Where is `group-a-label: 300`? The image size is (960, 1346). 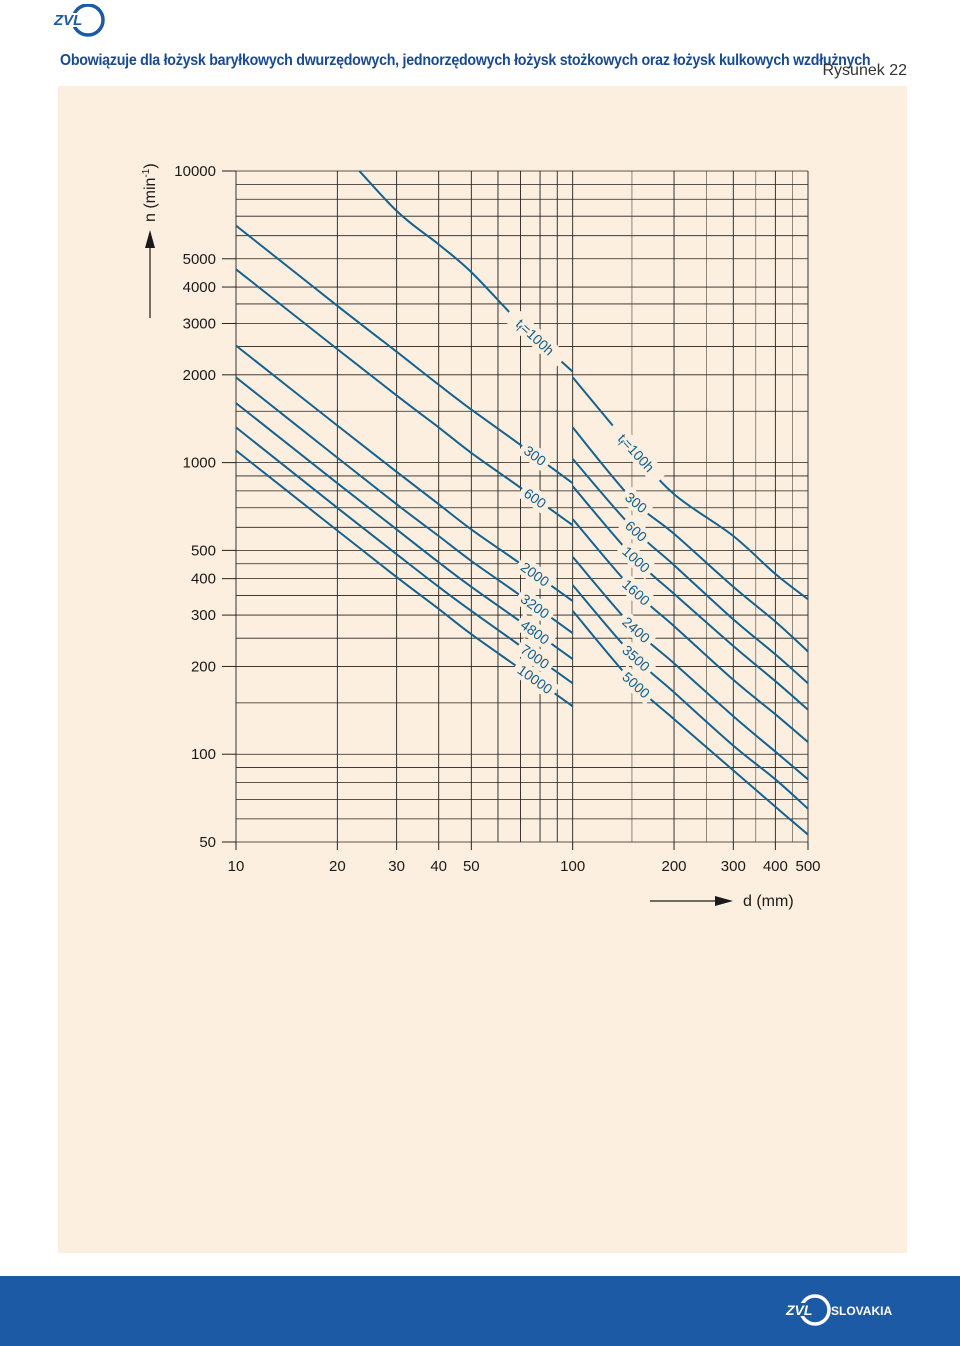
group-a-label: 300 is located at coordinates (535, 455).